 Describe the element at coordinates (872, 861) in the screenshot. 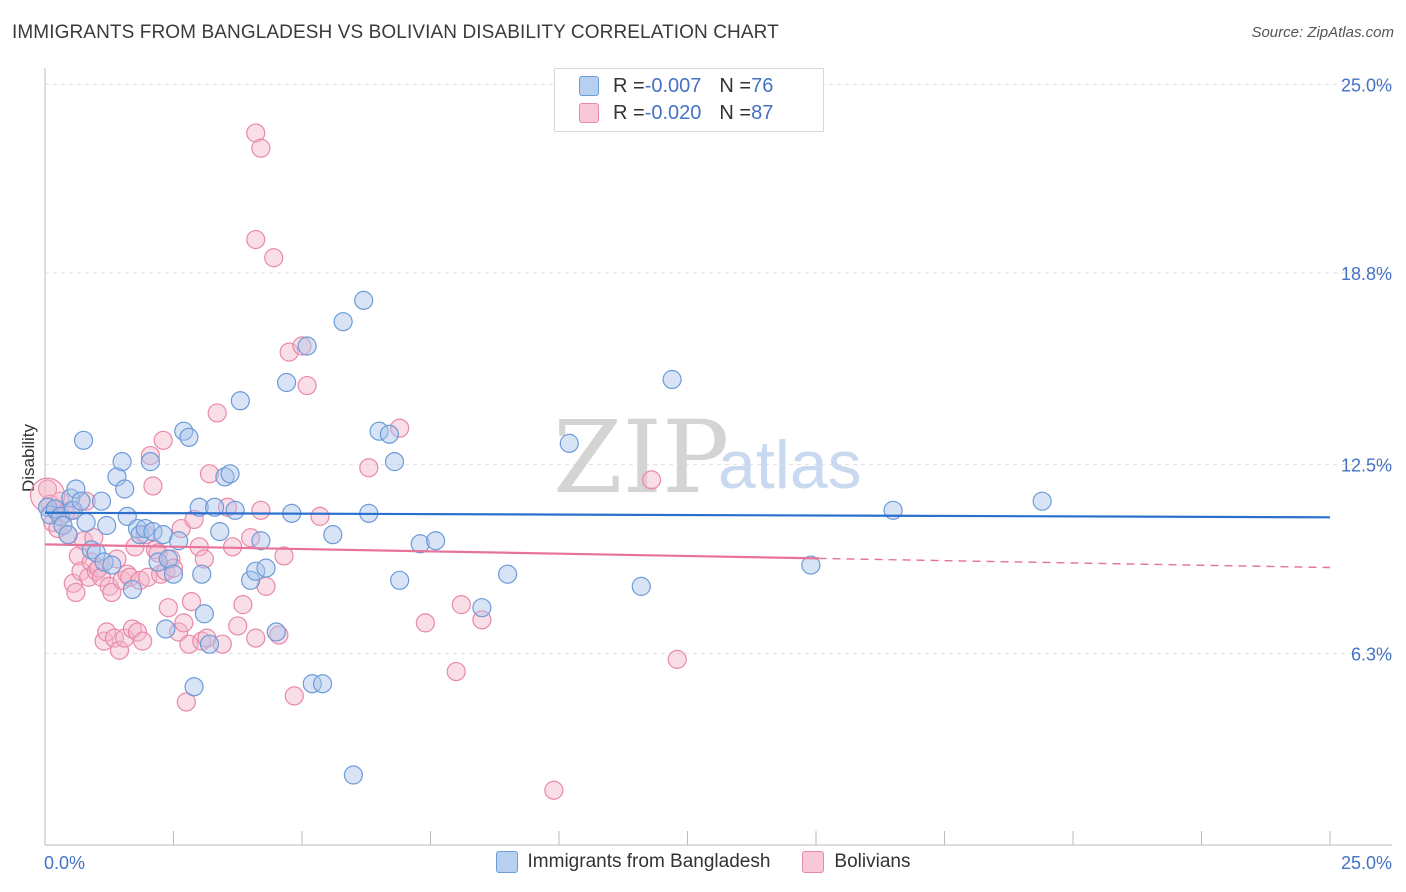

I see `legend-label-bolivians: Bolivians` at that location.